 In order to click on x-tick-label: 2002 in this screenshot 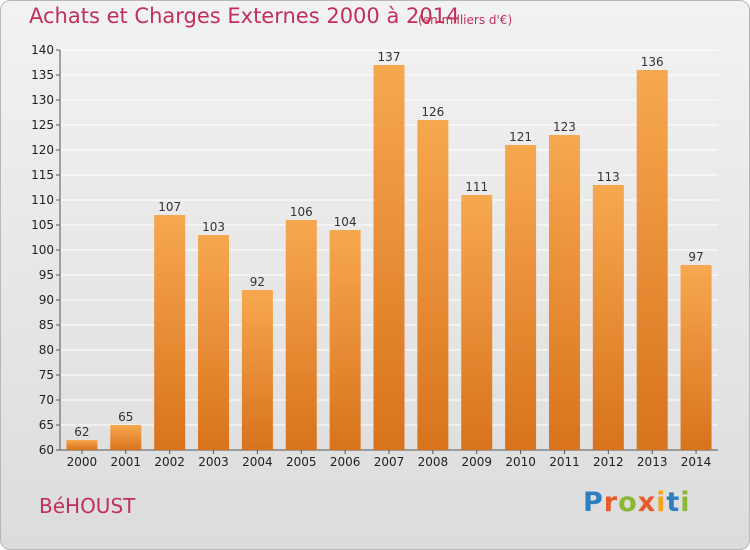, I will do `click(169, 462)`.